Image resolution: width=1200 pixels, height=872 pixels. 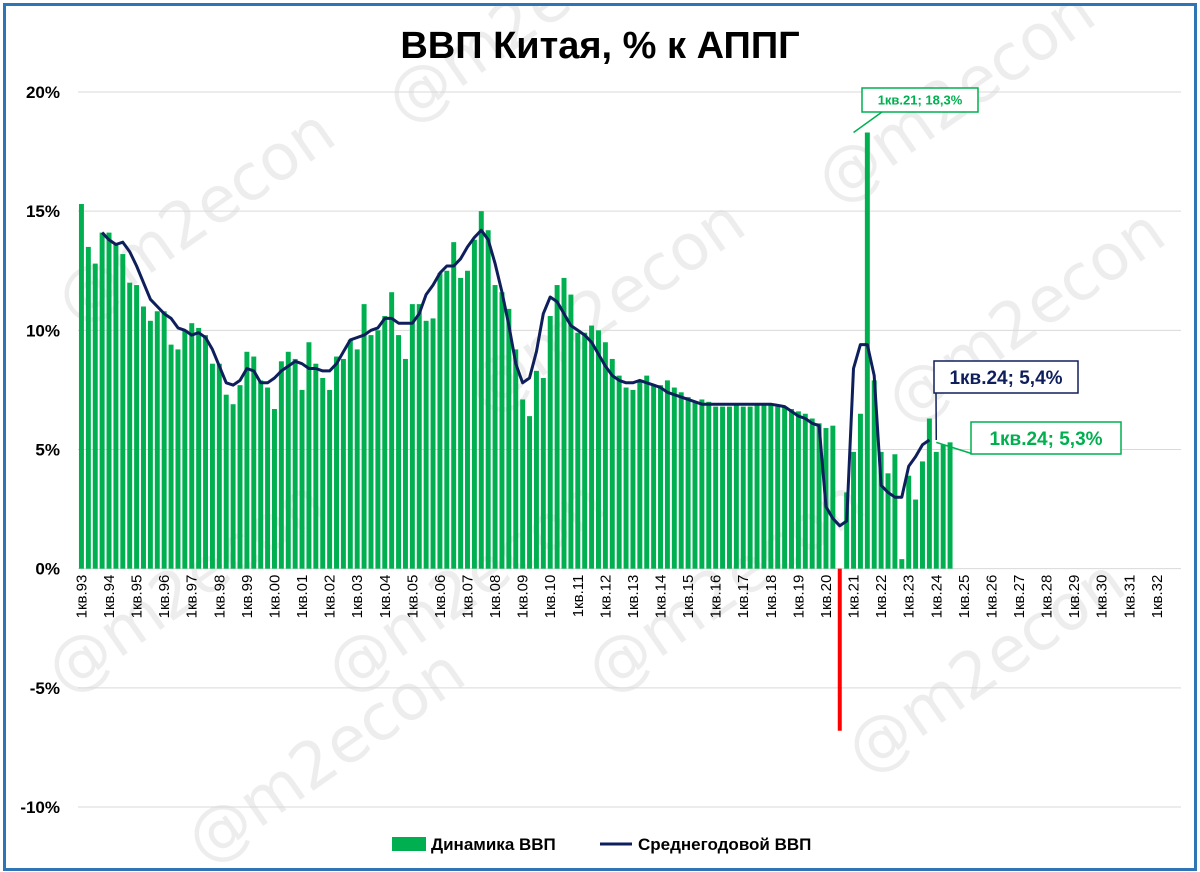 I want to click on x-tick-label: 1кв.24, so click(x=936, y=597).